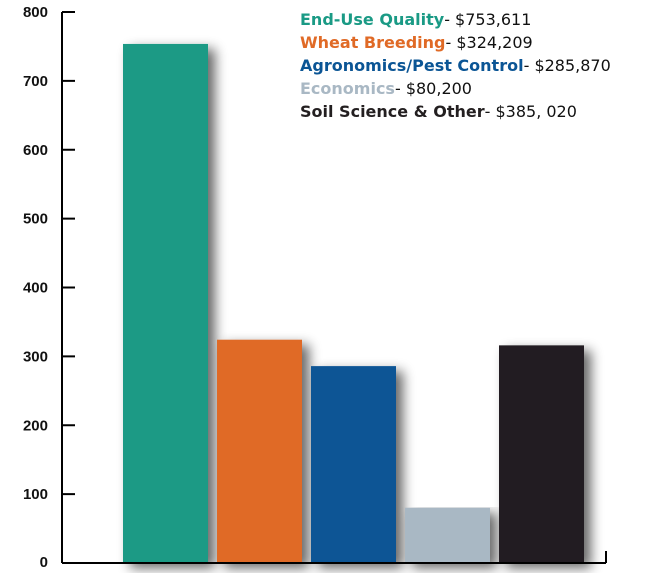  I want to click on legend-value: - $385, 020, so click(530, 111).